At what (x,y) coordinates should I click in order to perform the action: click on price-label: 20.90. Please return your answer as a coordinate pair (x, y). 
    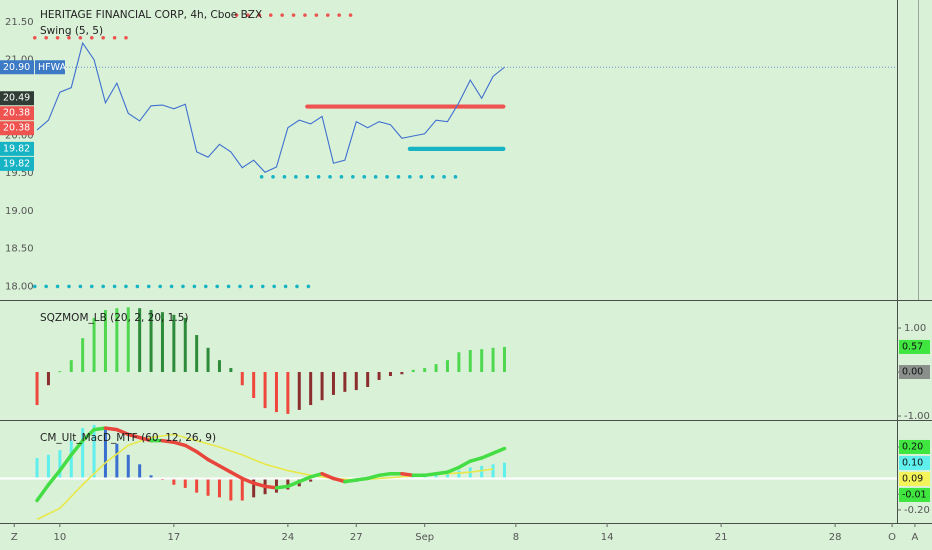
    Looking at the image, I should click on (16, 67).